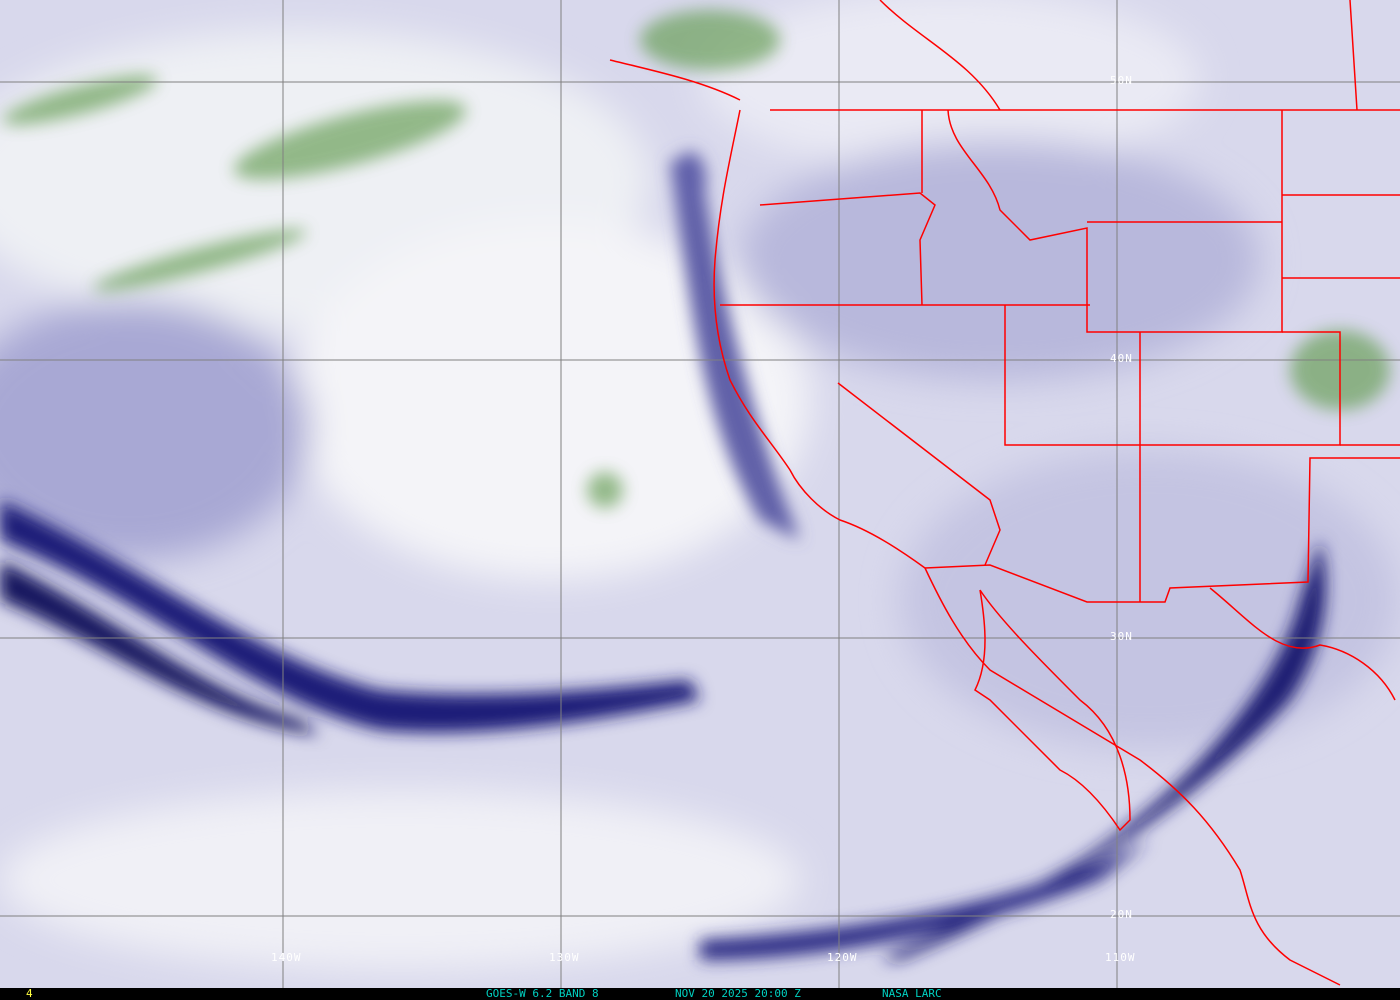  I want to click on lat-label-40n: 40N, so click(1121, 358).